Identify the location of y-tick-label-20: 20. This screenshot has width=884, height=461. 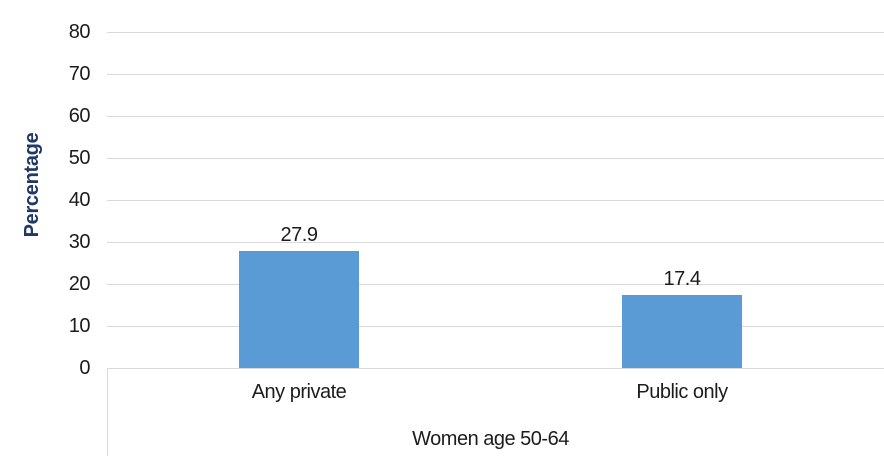
(79, 284).